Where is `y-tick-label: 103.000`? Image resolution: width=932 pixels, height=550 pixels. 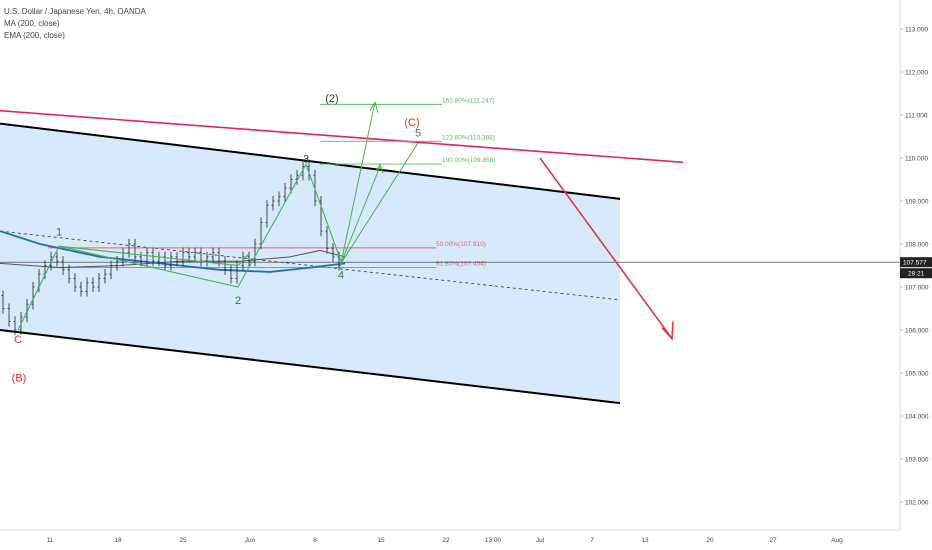
y-tick-label: 103.000 is located at coordinates (917, 460).